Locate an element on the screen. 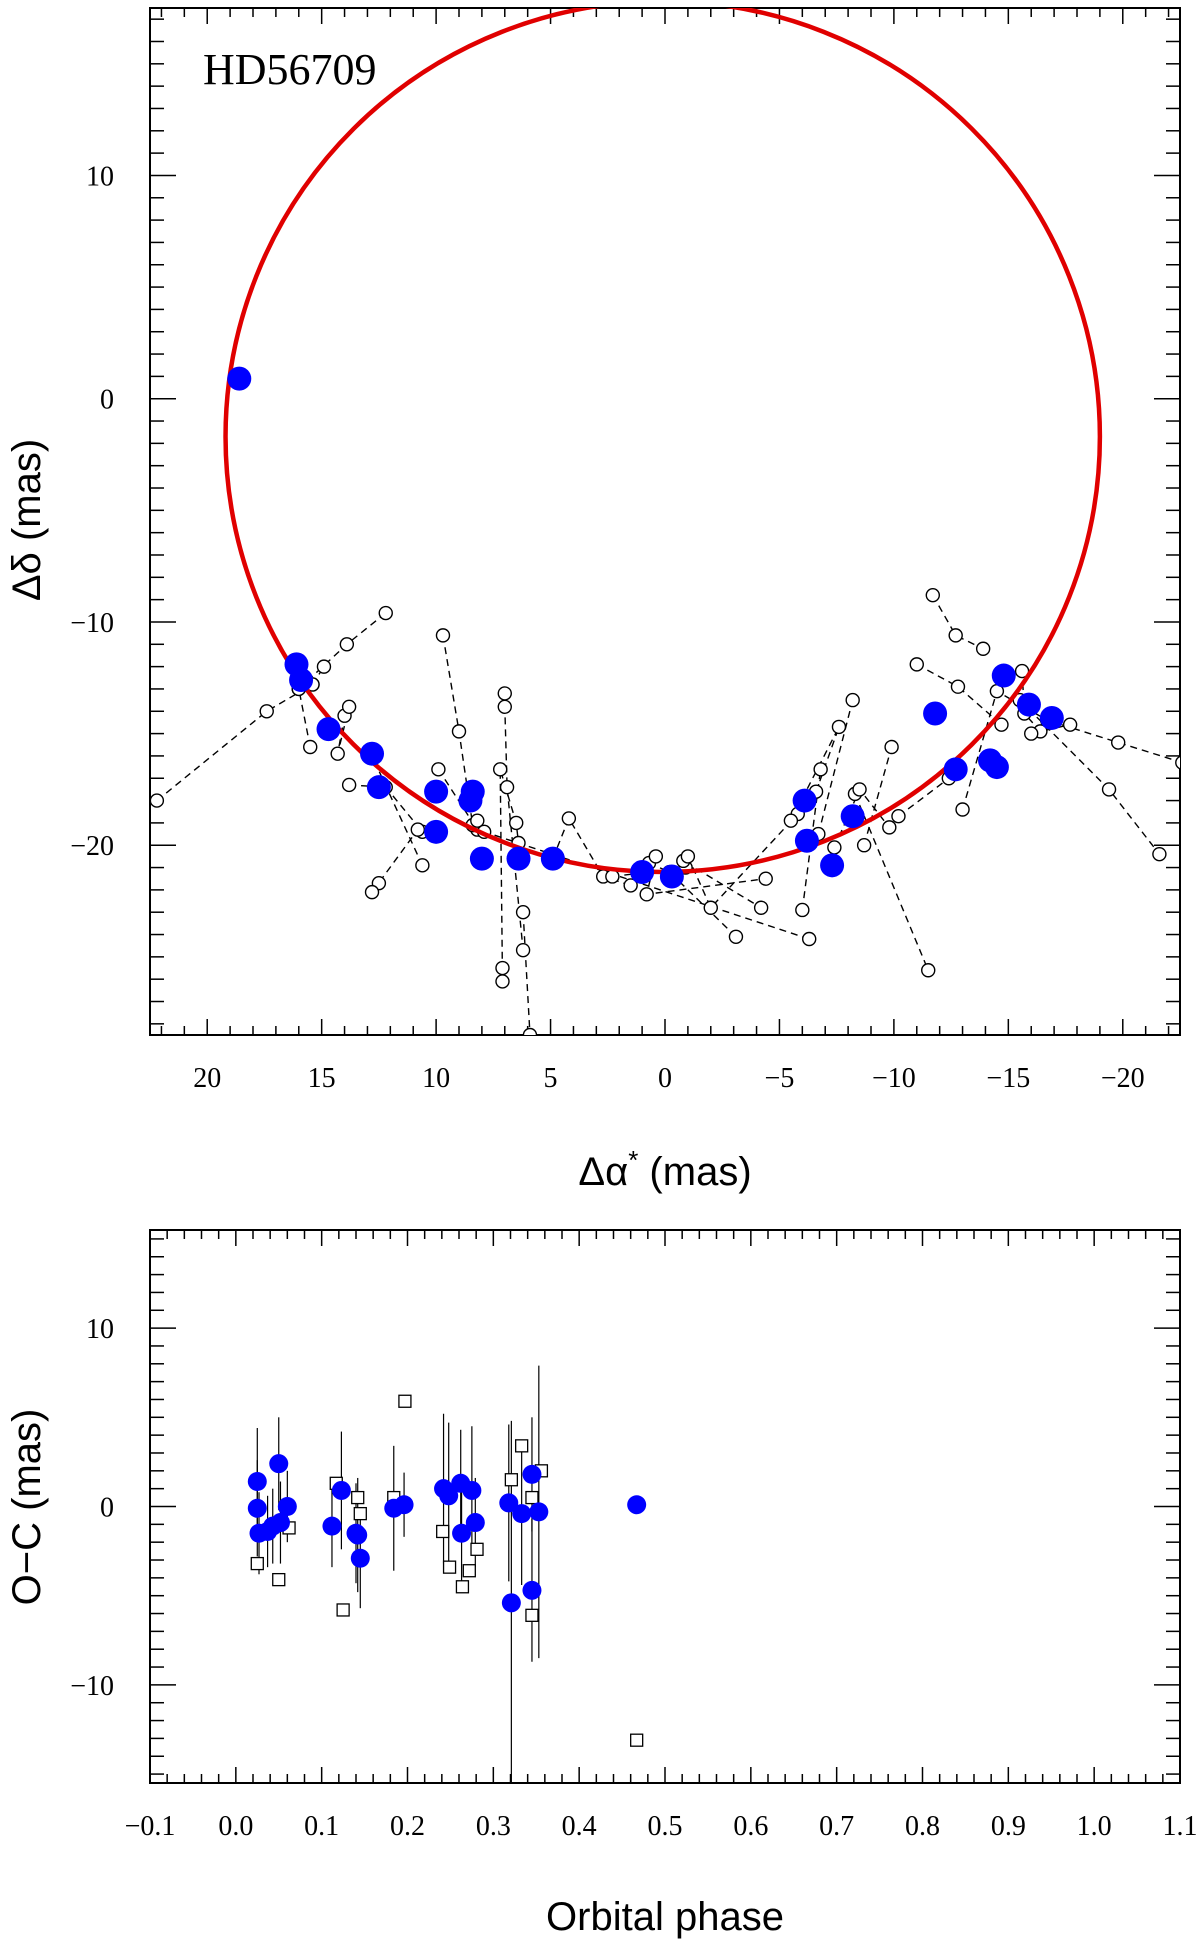 The height and width of the screenshot is (1944, 1200). x-tick-label: 0.6 is located at coordinates (750, 1826).